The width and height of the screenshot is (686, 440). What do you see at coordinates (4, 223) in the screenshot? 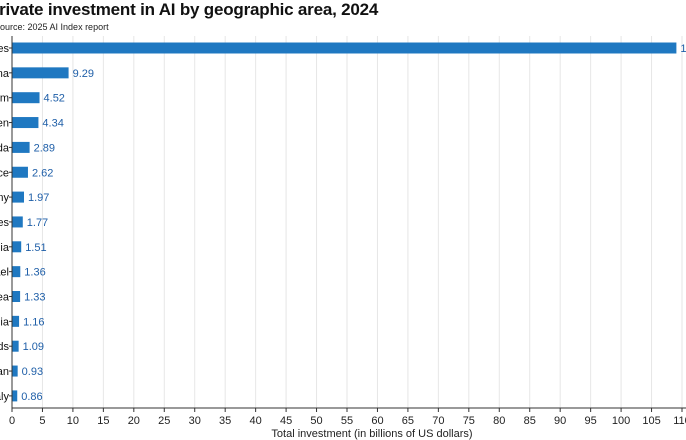
I see `category-label: United Arab Emirates` at bounding box center [4, 223].